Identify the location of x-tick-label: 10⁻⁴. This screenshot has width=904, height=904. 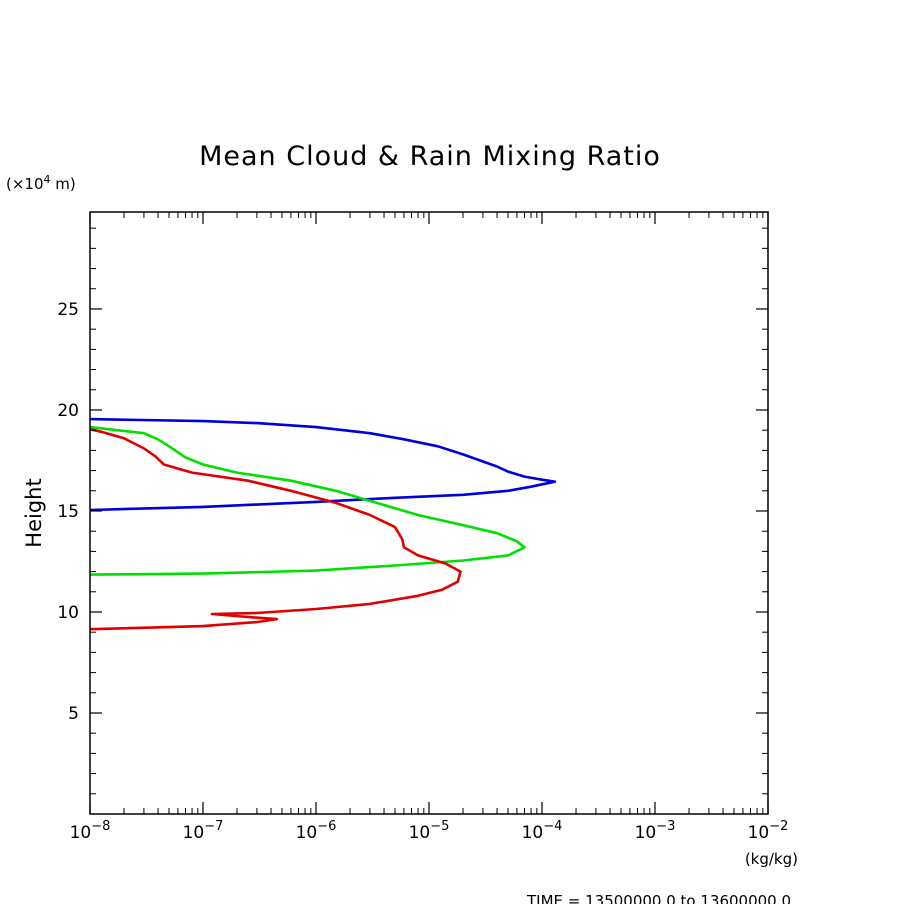
(542, 831).